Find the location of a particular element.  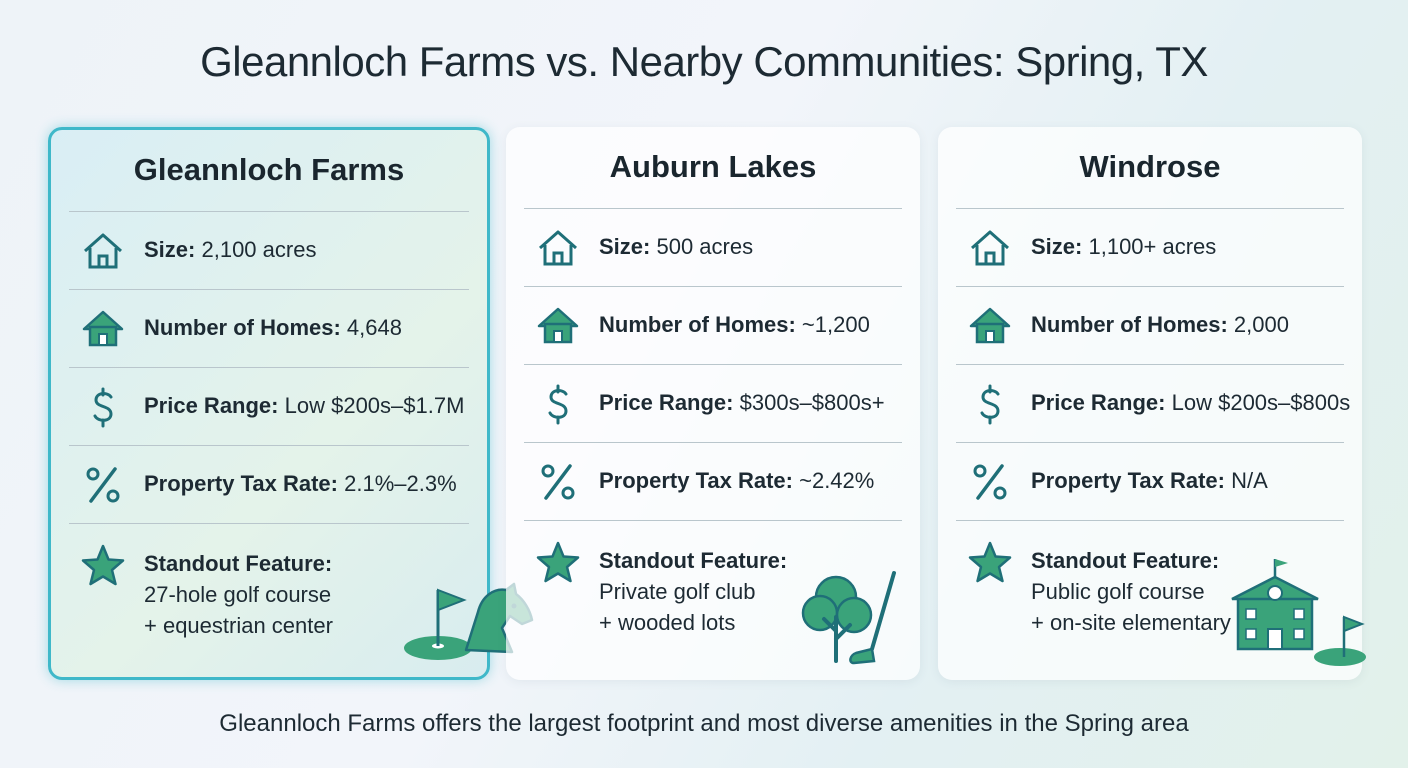

stat-value: Low $200s–$1.7M is located at coordinates (374, 405).